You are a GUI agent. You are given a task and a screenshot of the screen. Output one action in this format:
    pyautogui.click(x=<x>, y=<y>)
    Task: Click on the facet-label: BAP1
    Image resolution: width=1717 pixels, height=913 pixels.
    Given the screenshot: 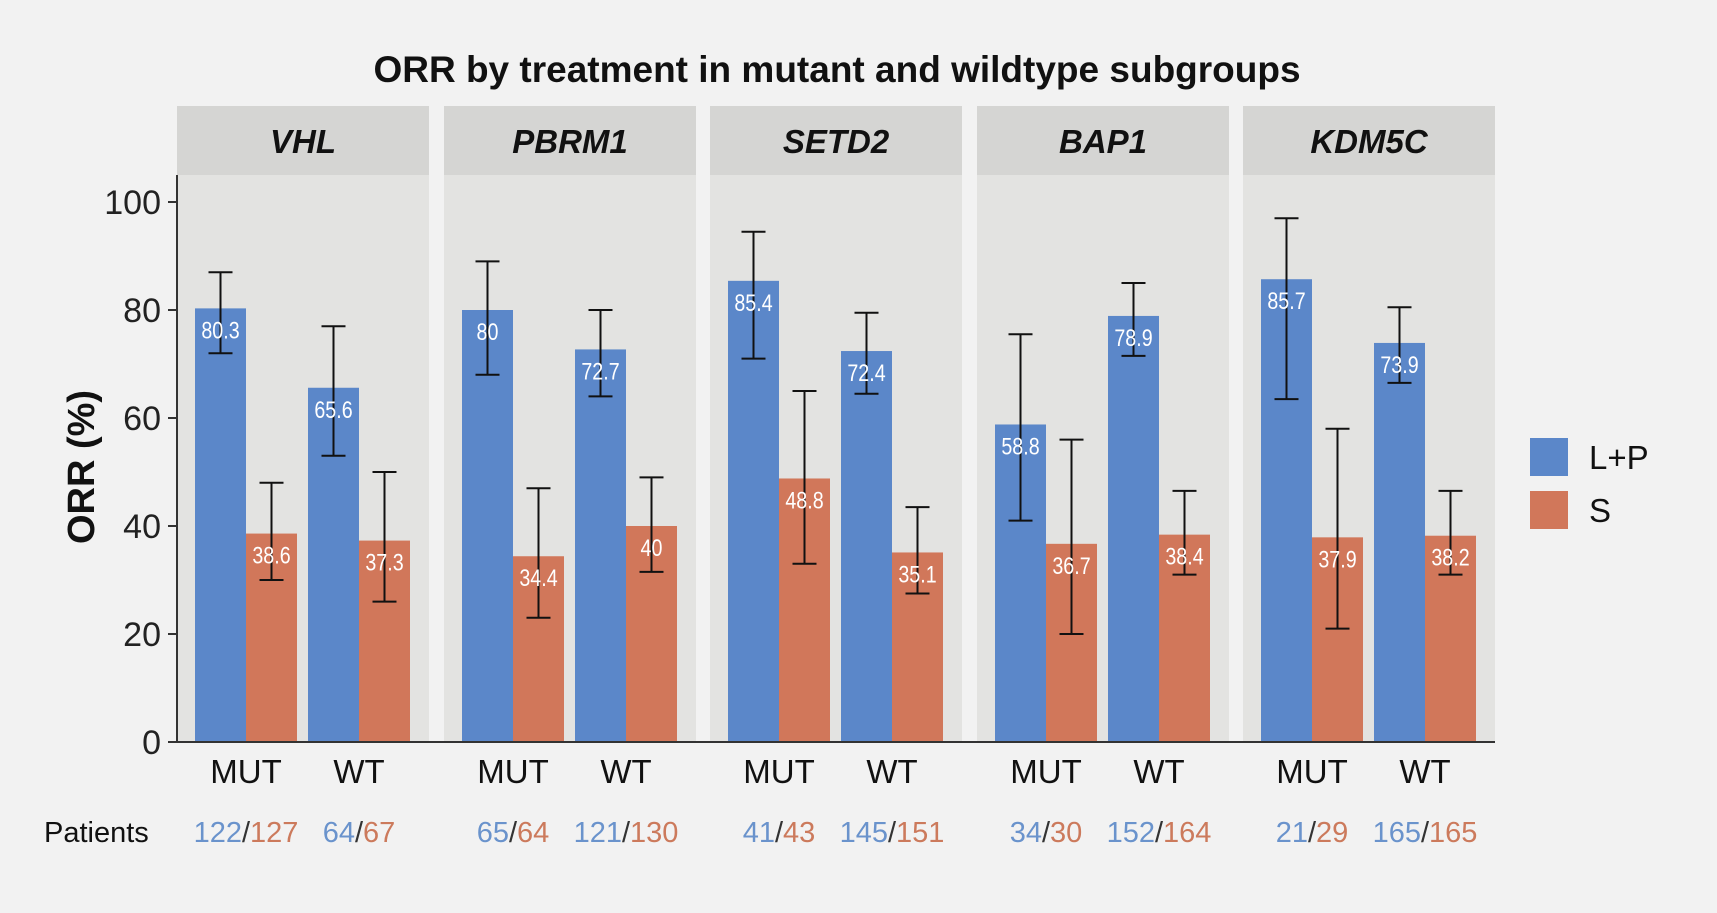 What is the action you would take?
    pyautogui.click(x=1103, y=141)
    